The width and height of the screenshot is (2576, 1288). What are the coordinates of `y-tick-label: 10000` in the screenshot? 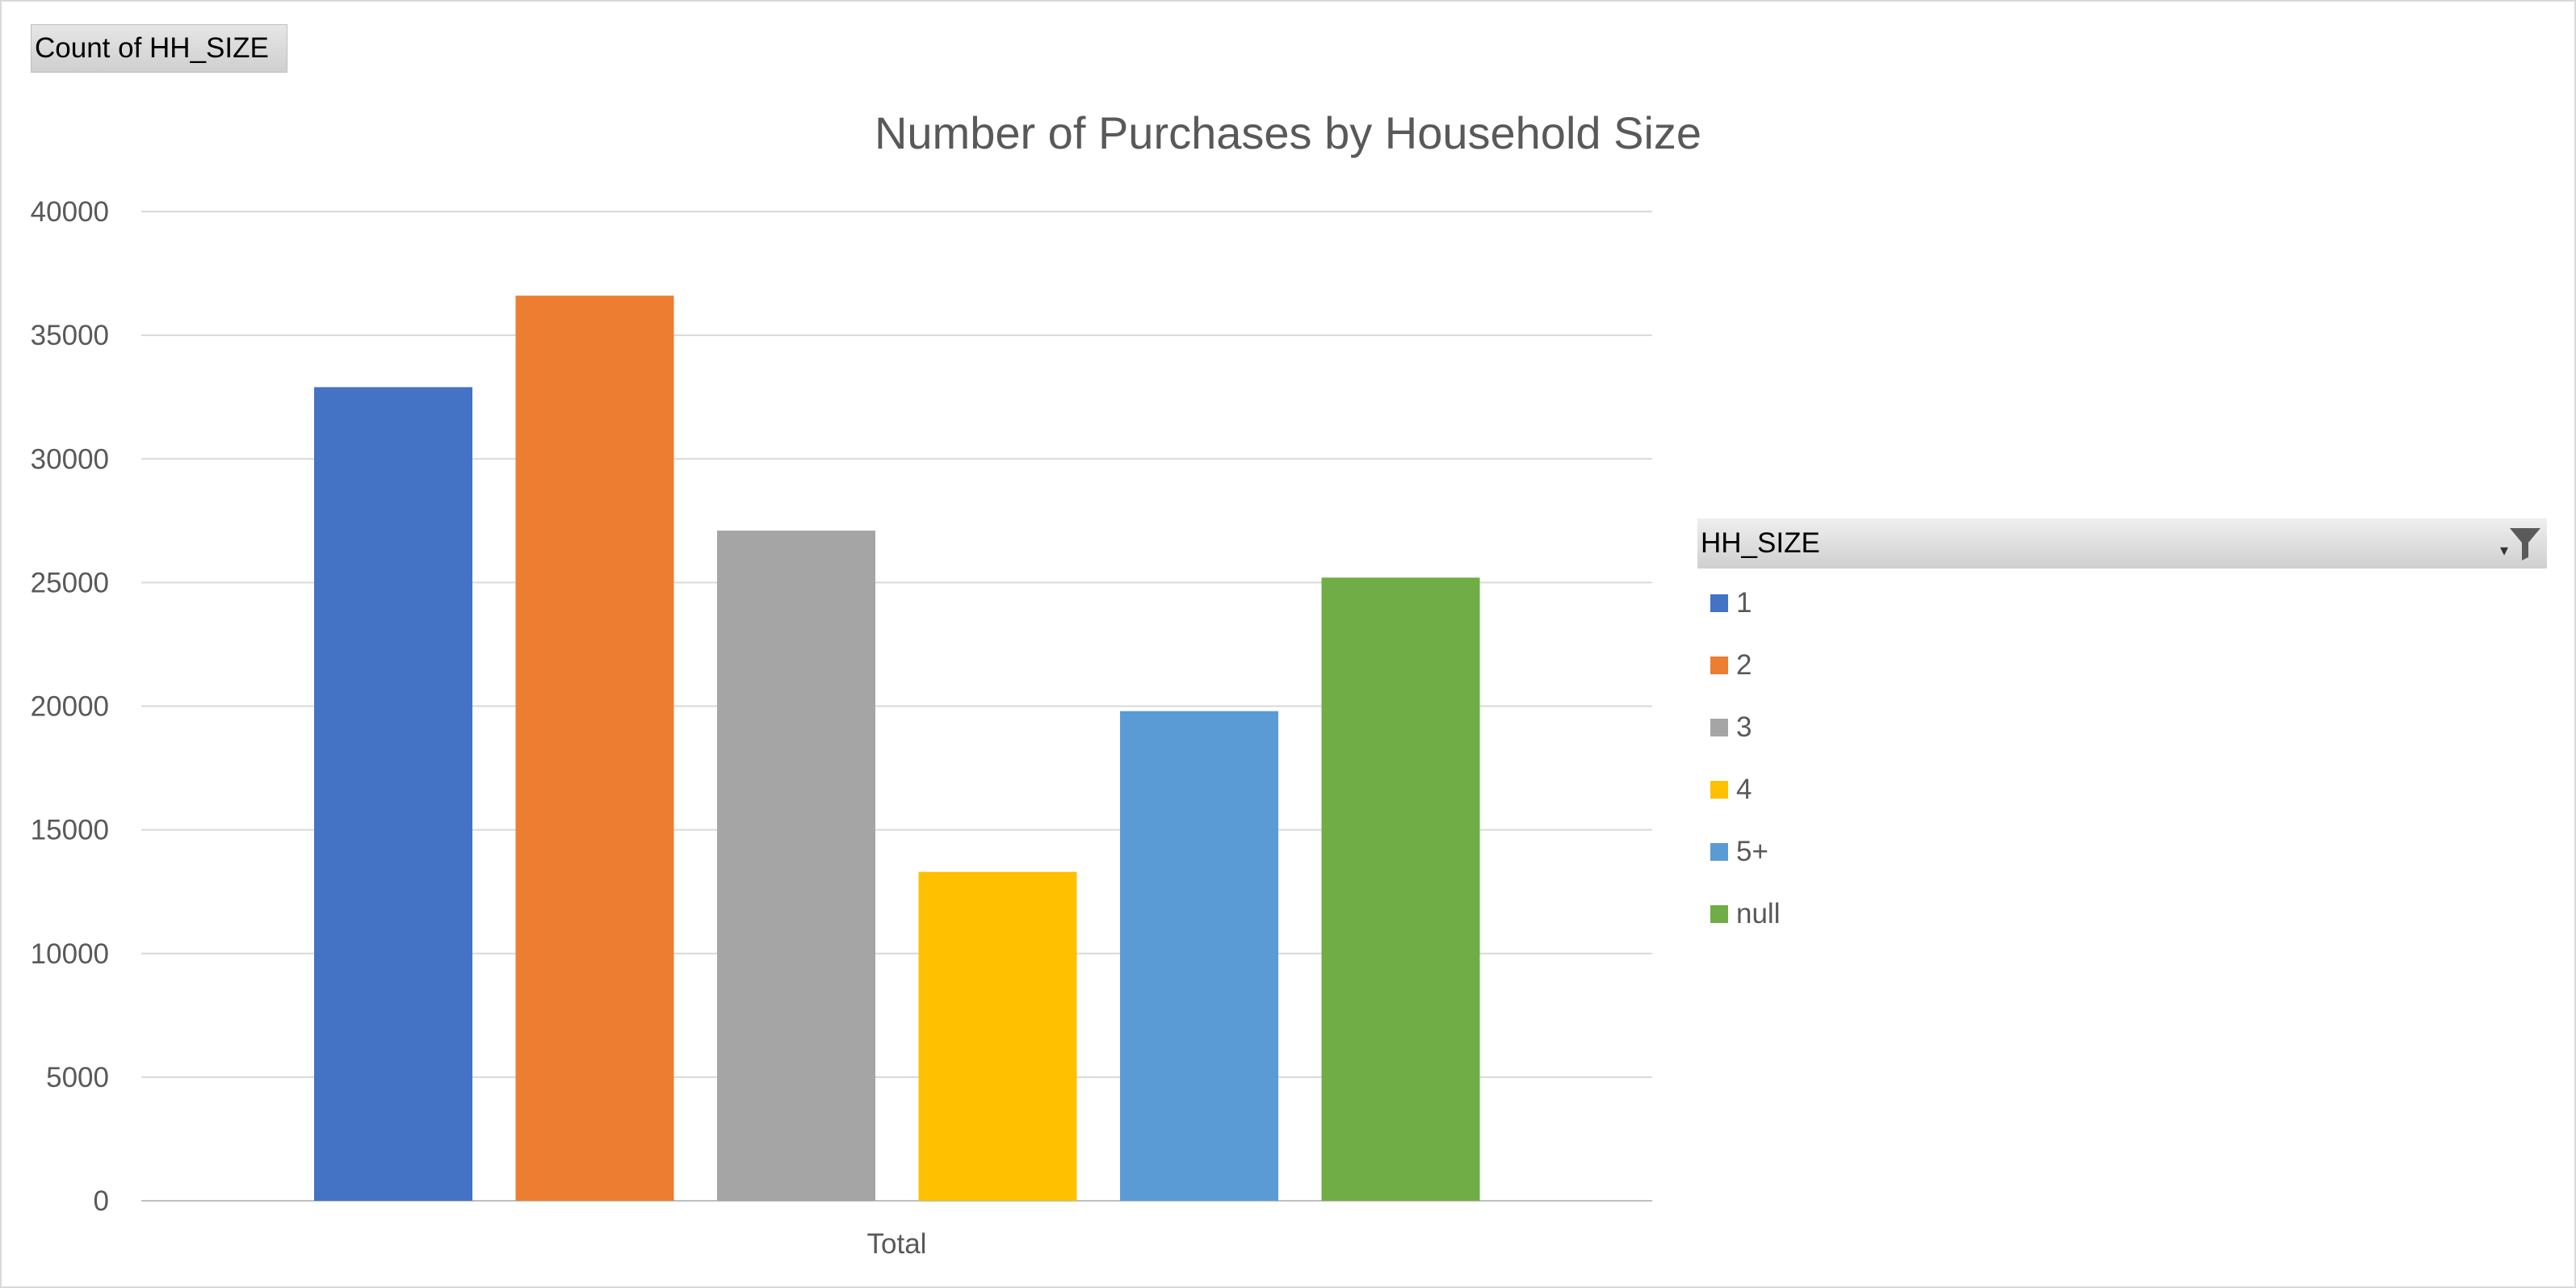 It's located at (70, 954).